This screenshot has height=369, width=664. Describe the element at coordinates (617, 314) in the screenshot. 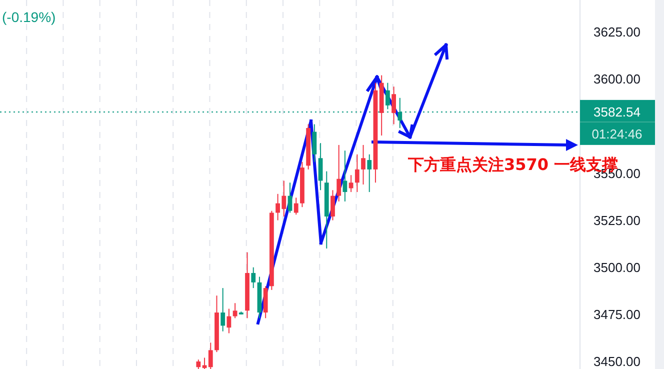

I see `y-tick-label: 3475.00` at that location.